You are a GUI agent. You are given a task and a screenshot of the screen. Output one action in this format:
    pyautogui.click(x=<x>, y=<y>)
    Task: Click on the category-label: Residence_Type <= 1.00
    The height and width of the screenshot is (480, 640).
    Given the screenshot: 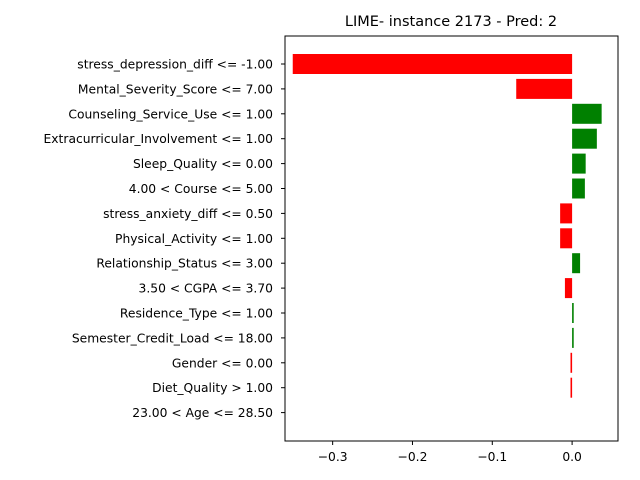 What is the action you would take?
    pyautogui.click(x=196, y=314)
    